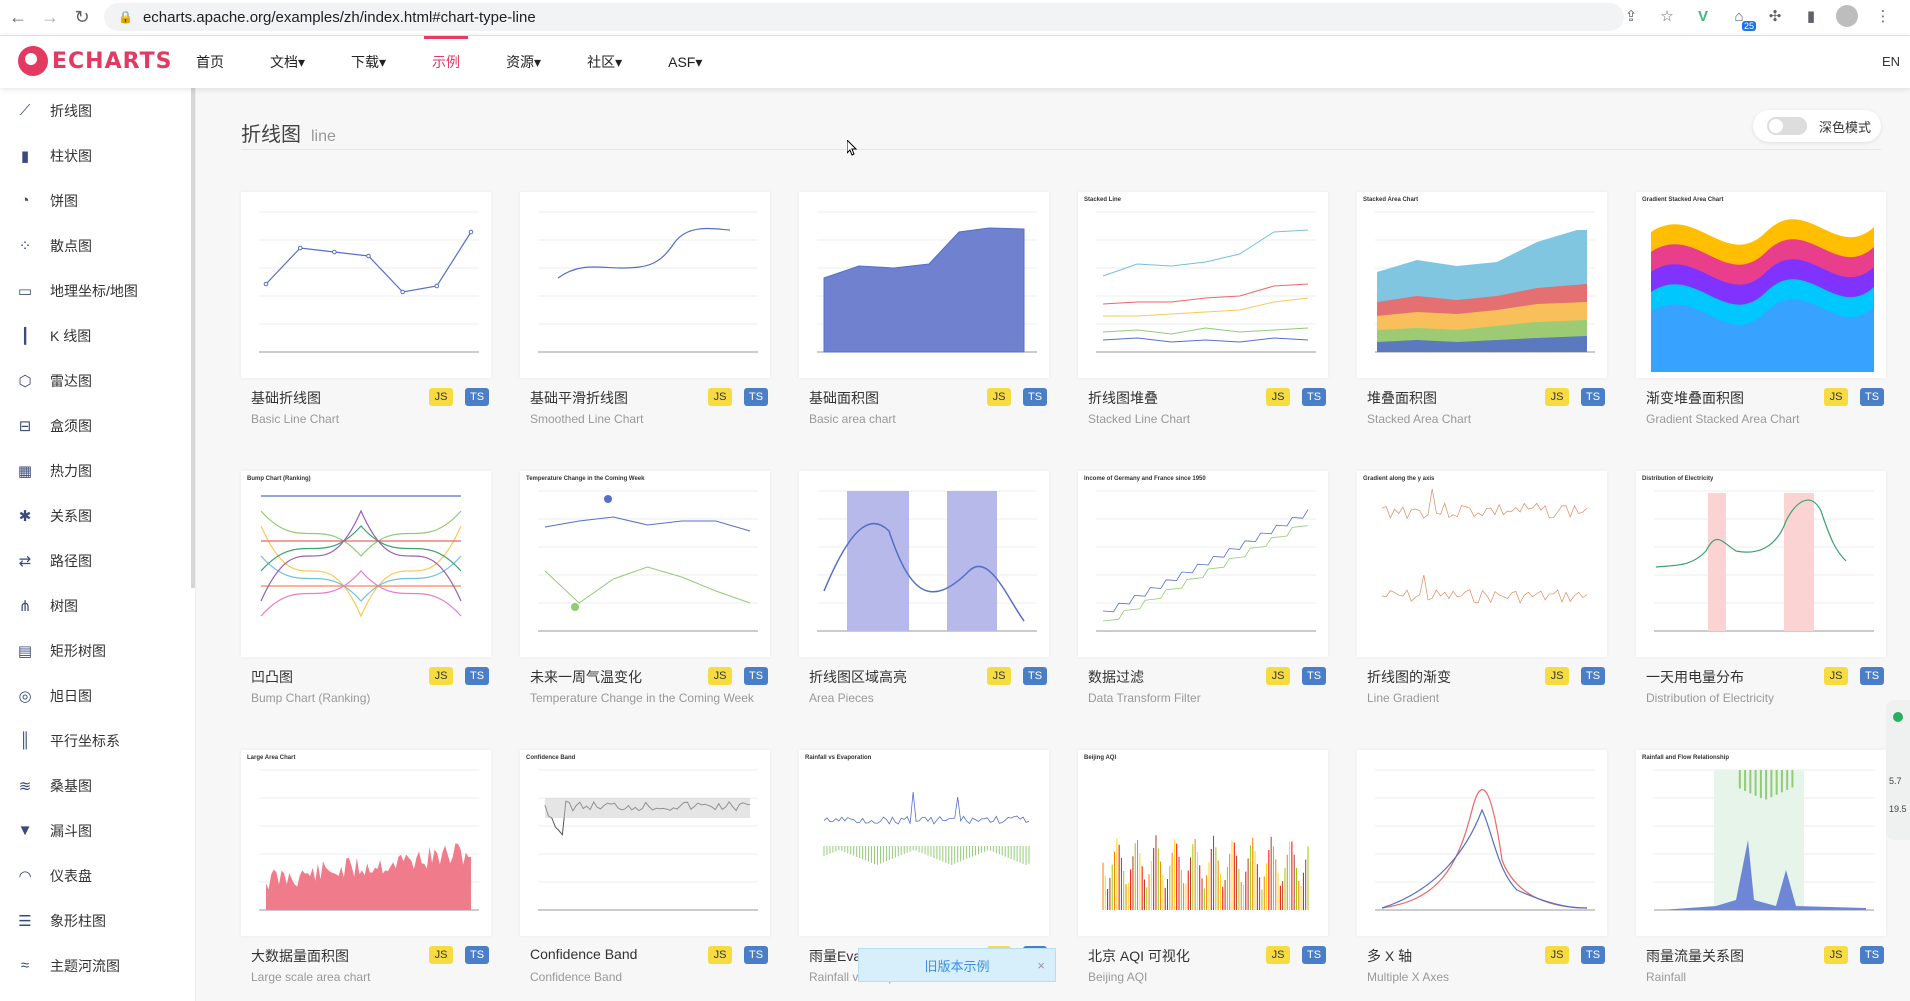 This screenshot has height=1001, width=1910. I want to click on menu-kebab-icon: ⋮, so click(1883, 16).